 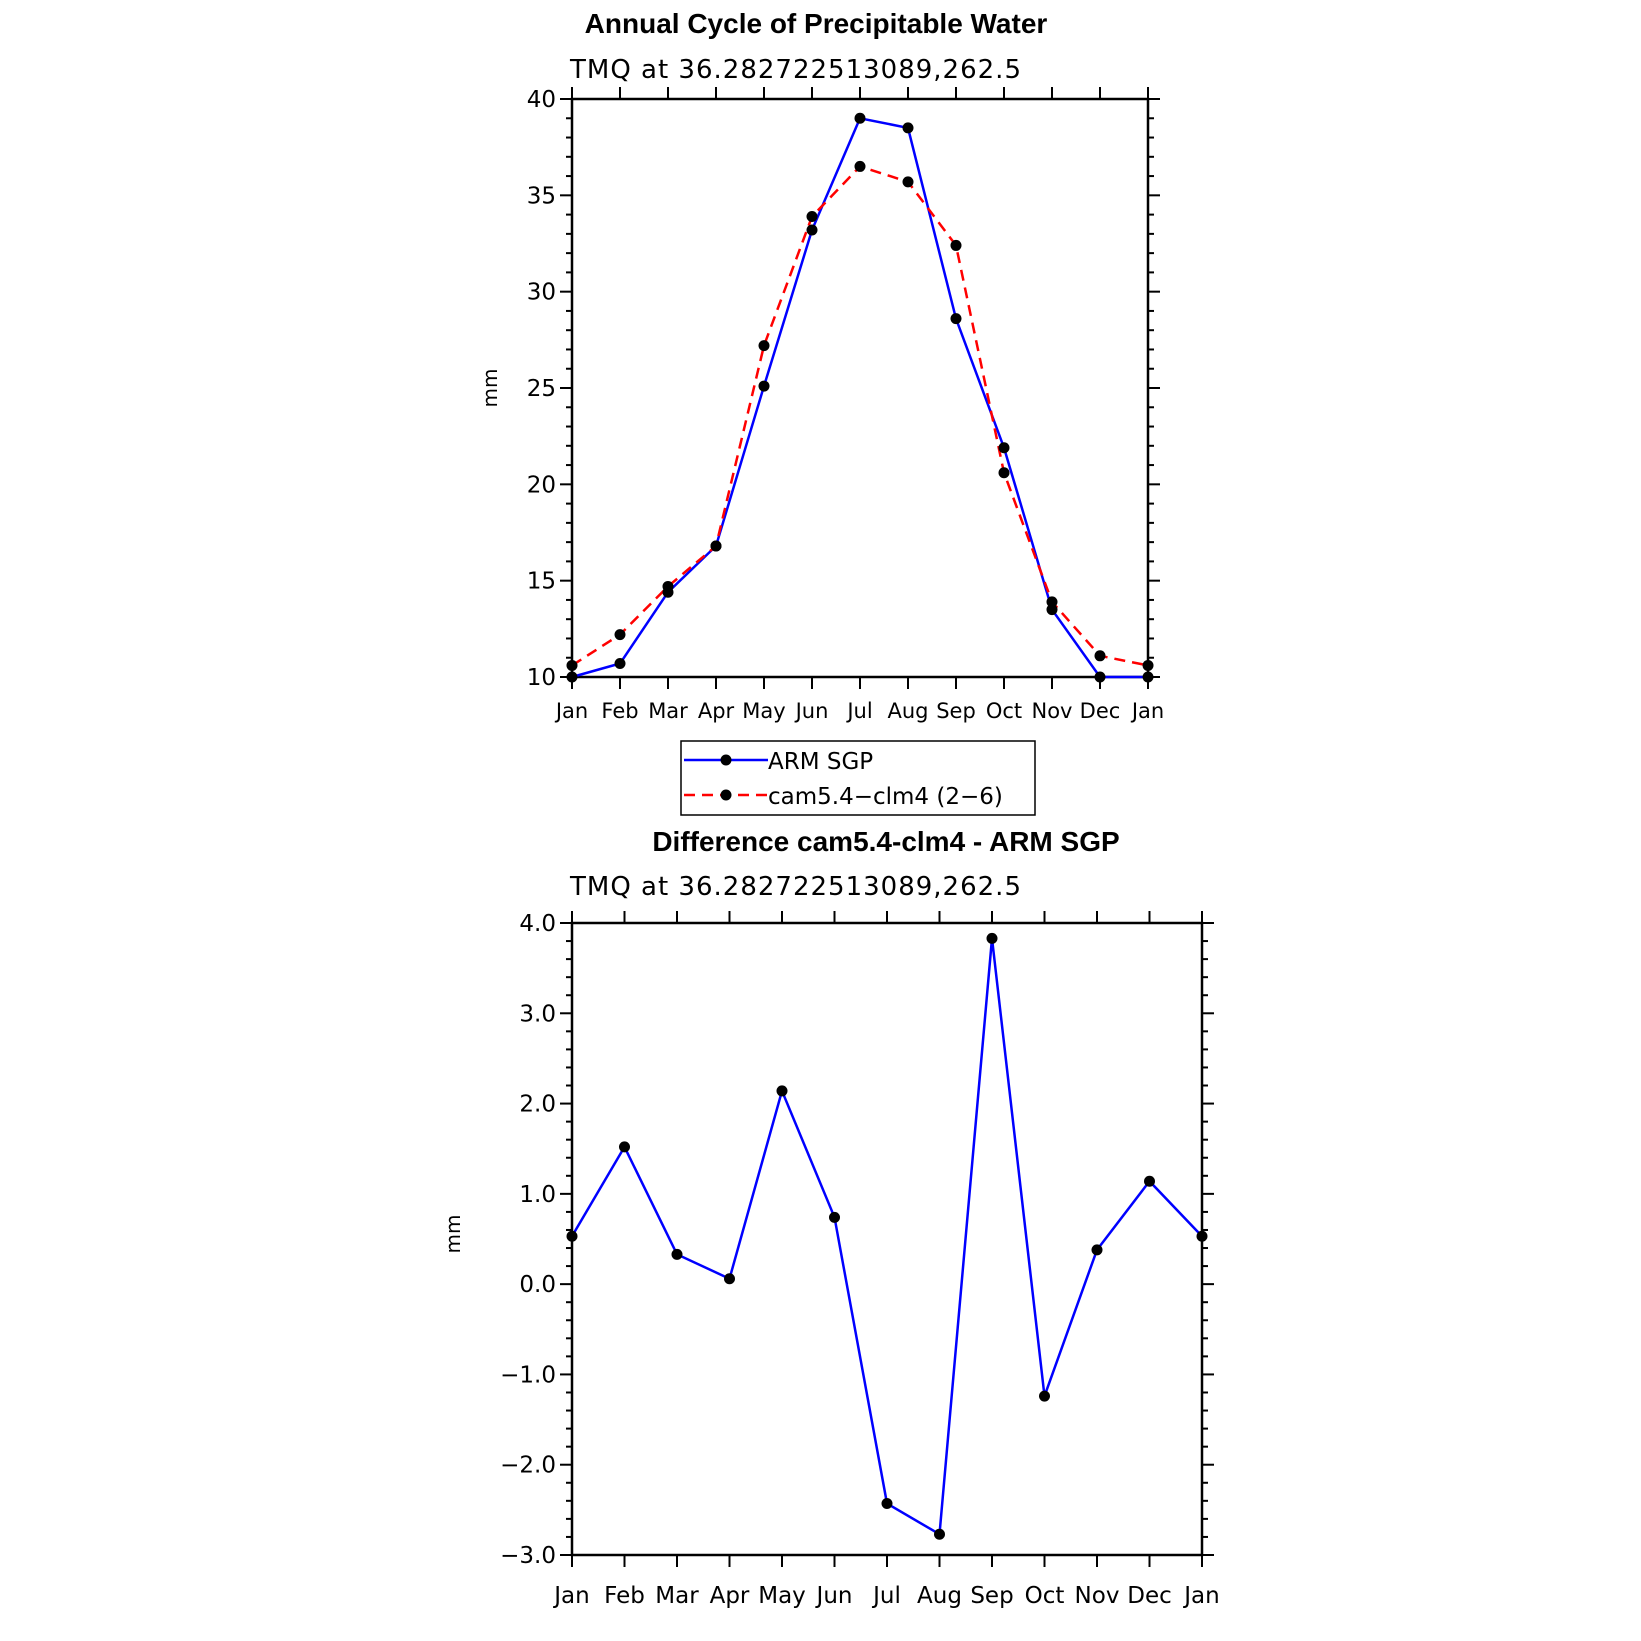 What do you see at coordinates (528, 1556) in the screenshot?
I see `y-tick-label: −3.0` at bounding box center [528, 1556].